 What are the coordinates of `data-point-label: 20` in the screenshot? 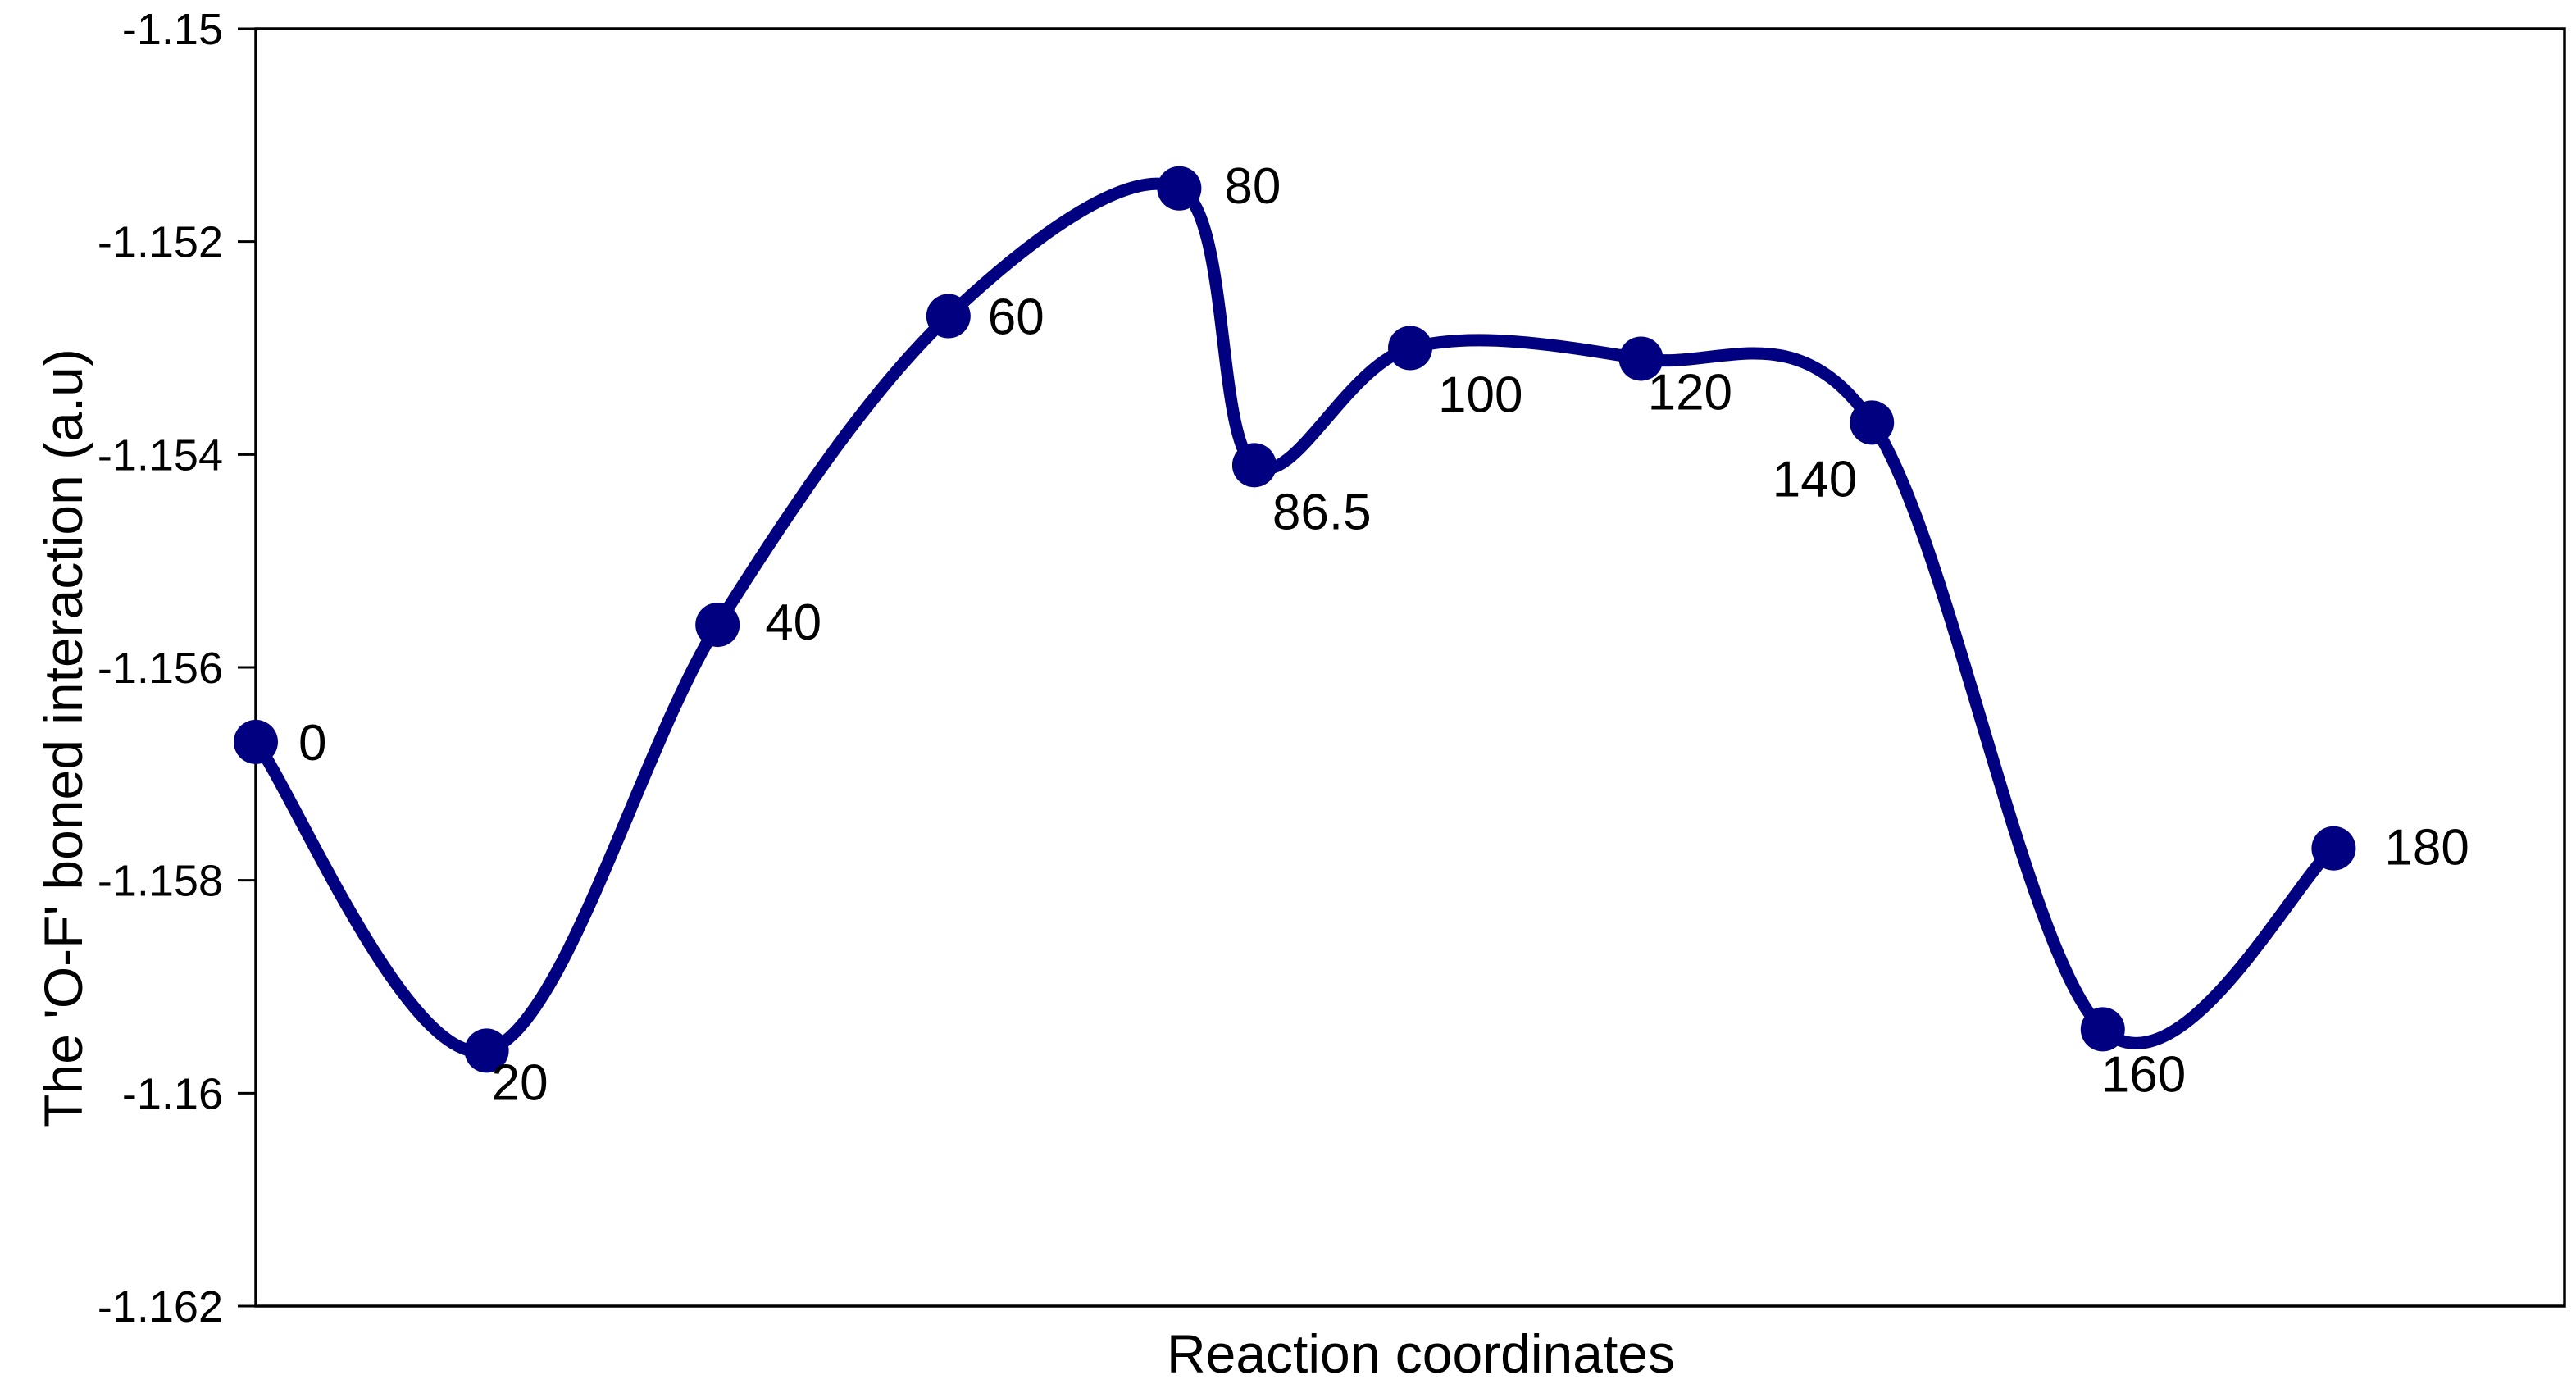 It's located at (520, 1082).